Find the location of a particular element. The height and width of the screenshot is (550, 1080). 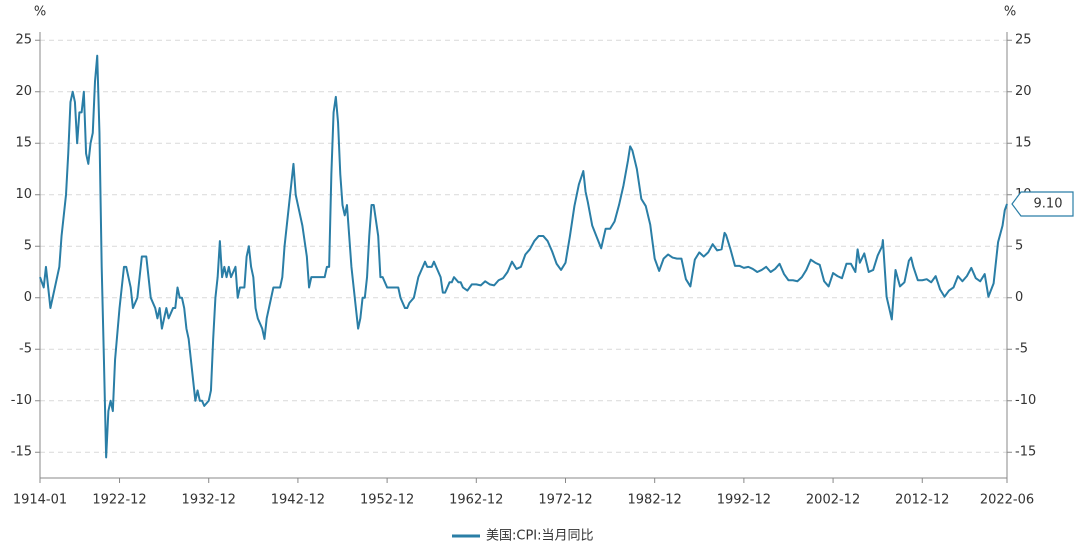

y-tick-label: -10 is located at coordinates (21, 400).